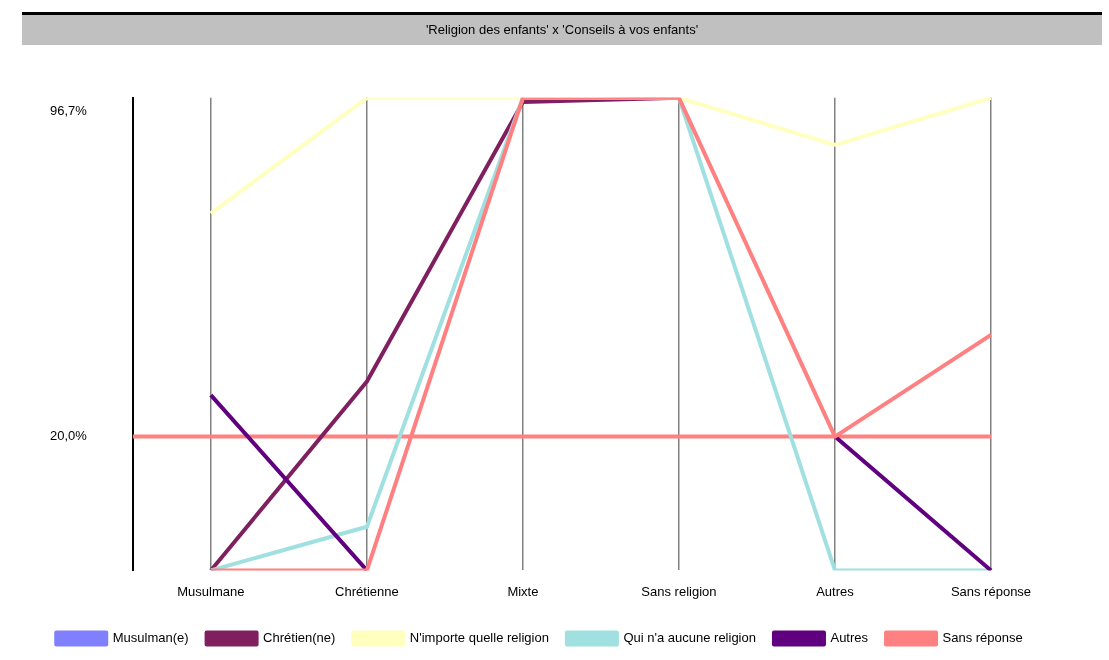 This screenshot has width=1109, height=660. I want to click on legend-label: Qui n'a aucune religion, so click(689, 638).